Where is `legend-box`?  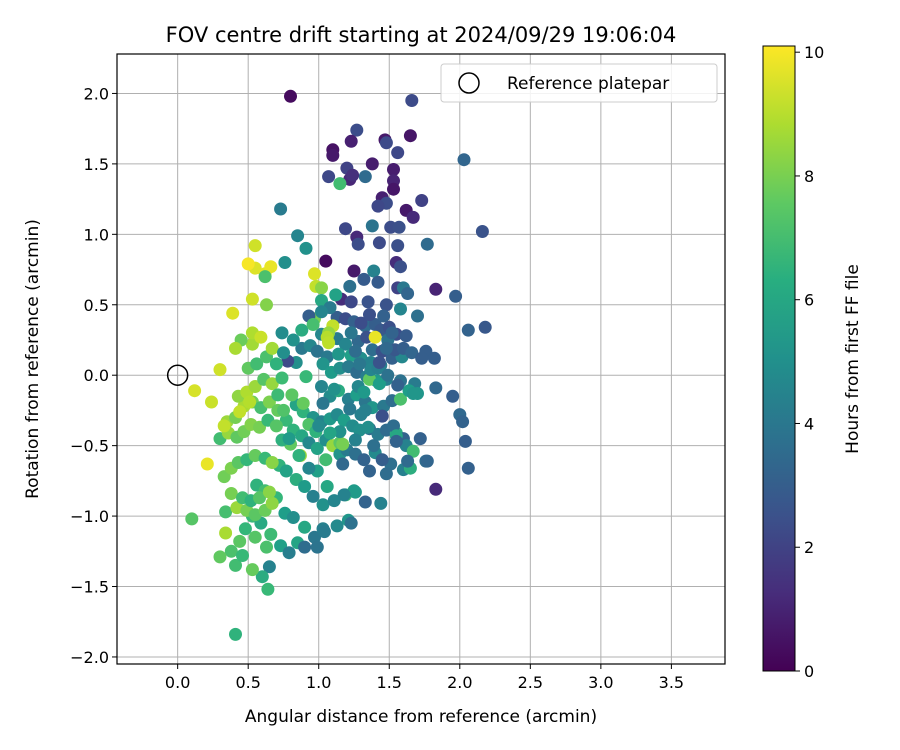
legend-box is located at coordinates (579, 83).